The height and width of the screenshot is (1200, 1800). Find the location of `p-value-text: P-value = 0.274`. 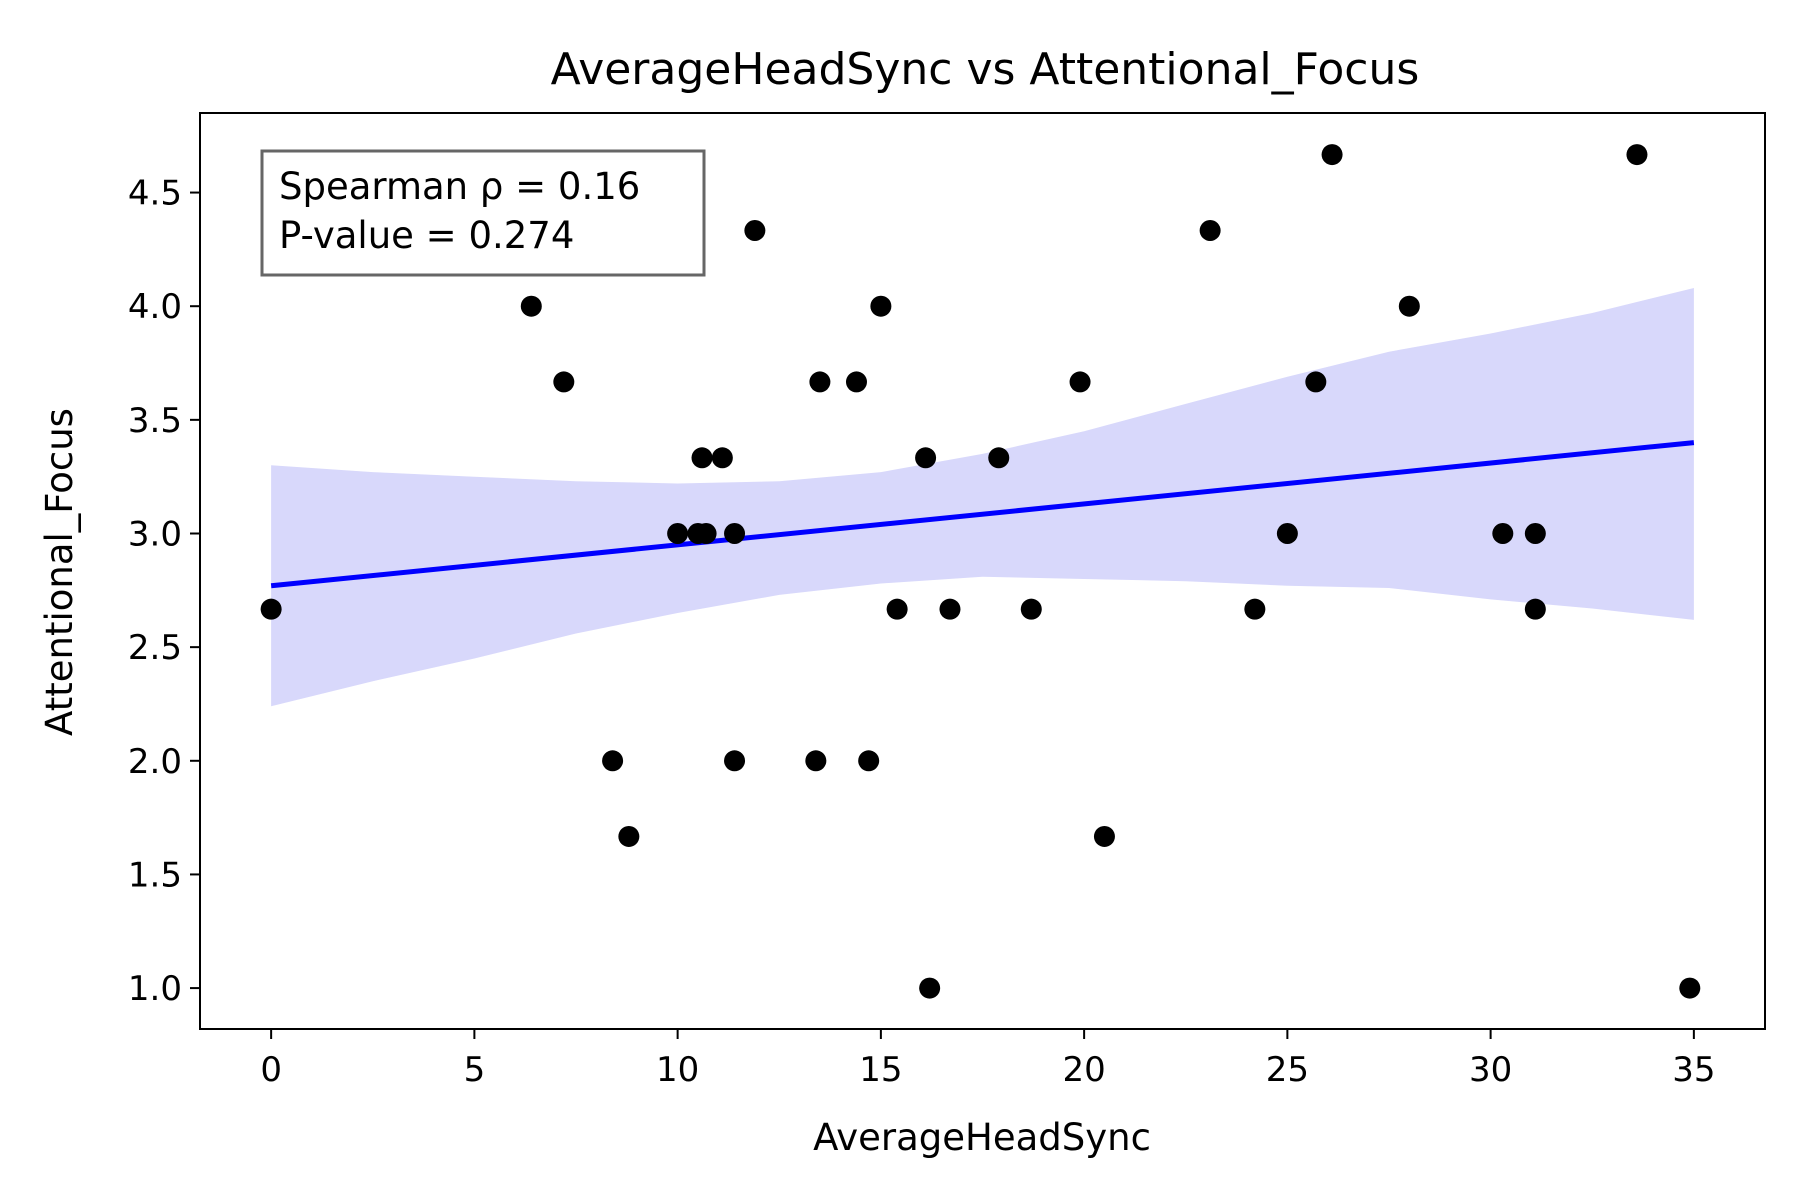

p-value-text: P-value = 0.274 is located at coordinates (426, 235).